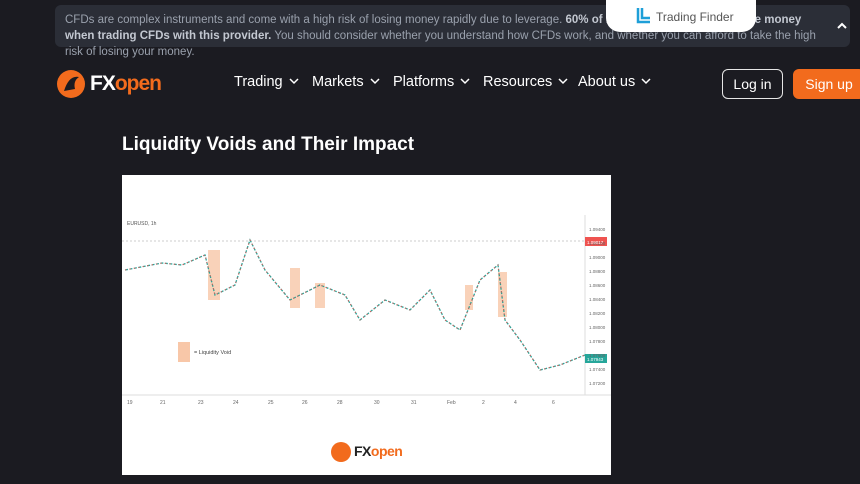 The height and width of the screenshot is (484, 860). What do you see at coordinates (597, 299) in the screenshot?
I see `price-label: 1.08400` at bounding box center [597, 299].